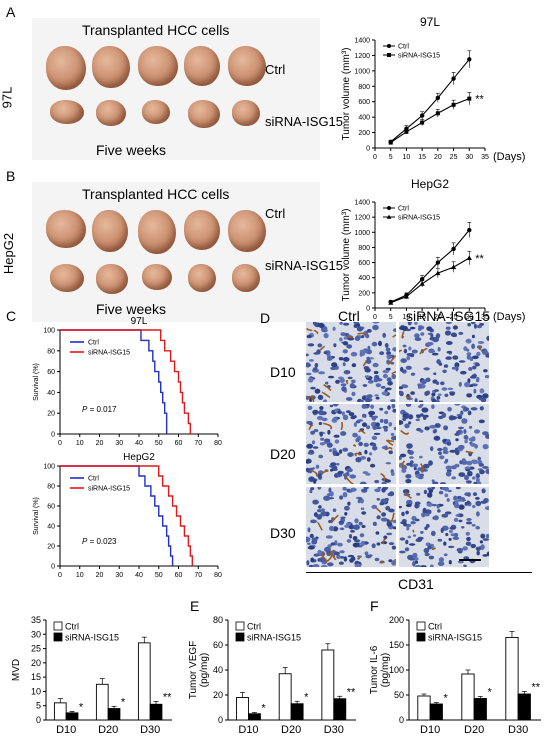 This screenshot has height=742, width=550. I want to click on legend-label: Ctrl, so click(403, 47).